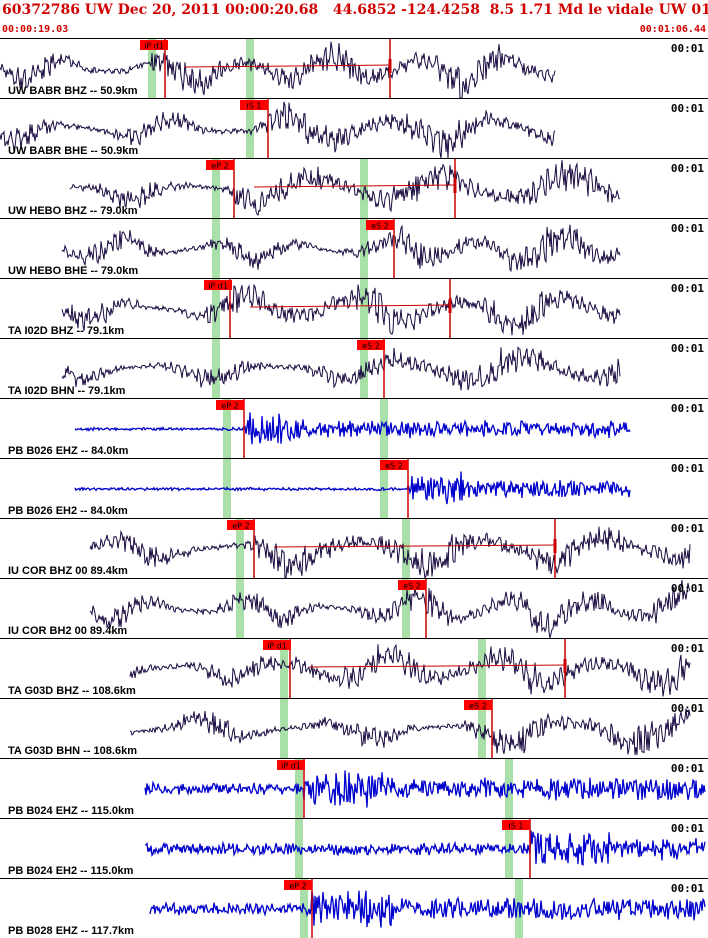 This screenshot has width=708, height=938. I want to click on trace-panel: eS 2 00:01 TA G03D BHN -- 108.6km, so click(354, 728).